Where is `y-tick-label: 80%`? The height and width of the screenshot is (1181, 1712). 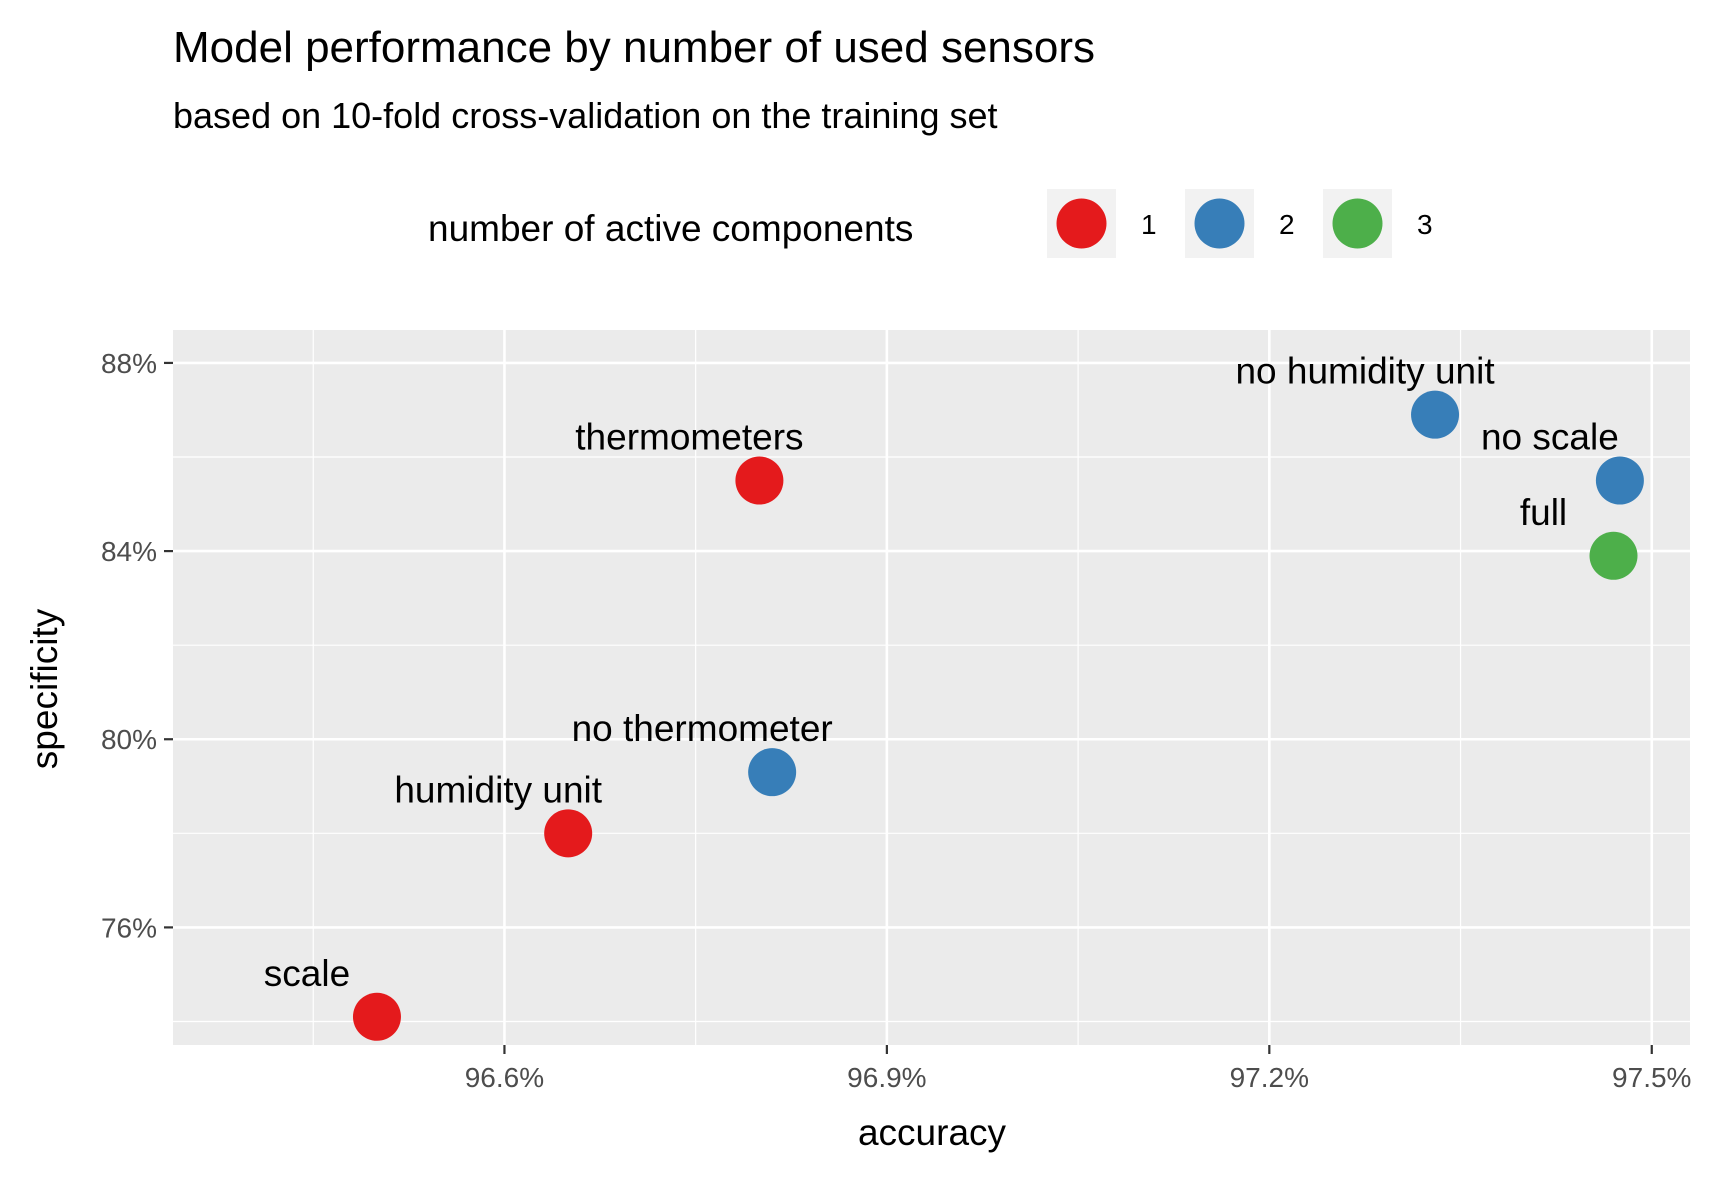
y-tick-label: 80% is located at coordinates (129, 739).